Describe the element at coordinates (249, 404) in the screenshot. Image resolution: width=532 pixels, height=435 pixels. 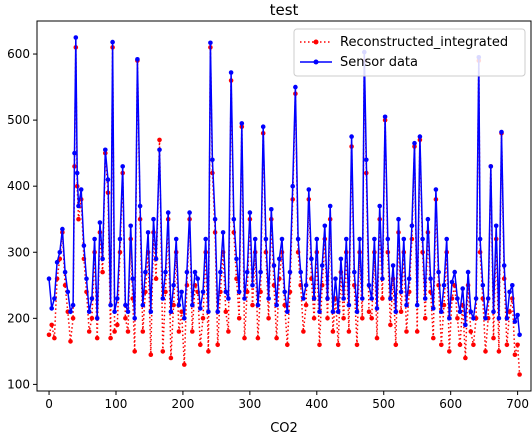
I see `x-tick-label: 300` at that location.